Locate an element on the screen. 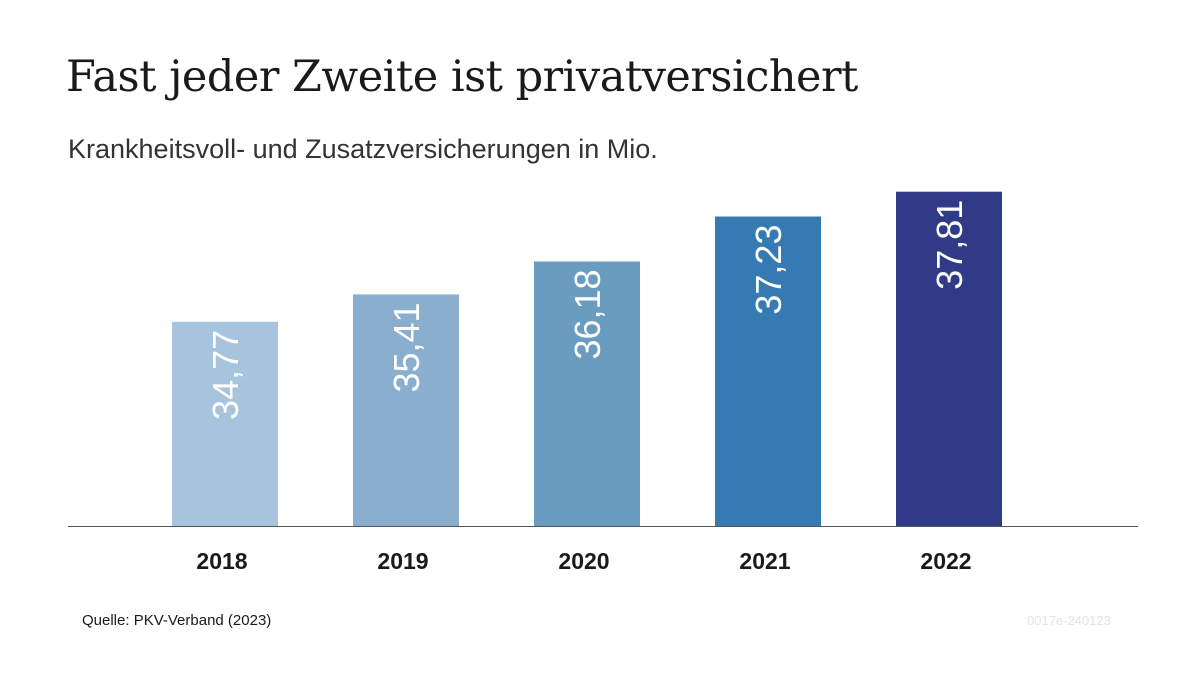 The width and height of the screenshot is (1200, 675). bar-2018 is located at coordinates (225, 423).